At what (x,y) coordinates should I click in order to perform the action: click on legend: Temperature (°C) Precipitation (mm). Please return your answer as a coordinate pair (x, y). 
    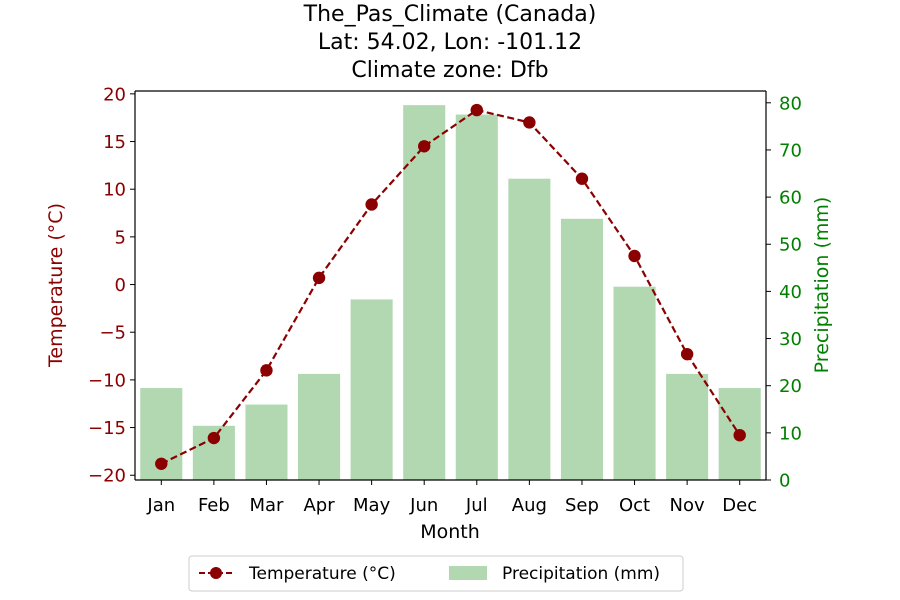
    Looking at the image, I should click on (436, 573).